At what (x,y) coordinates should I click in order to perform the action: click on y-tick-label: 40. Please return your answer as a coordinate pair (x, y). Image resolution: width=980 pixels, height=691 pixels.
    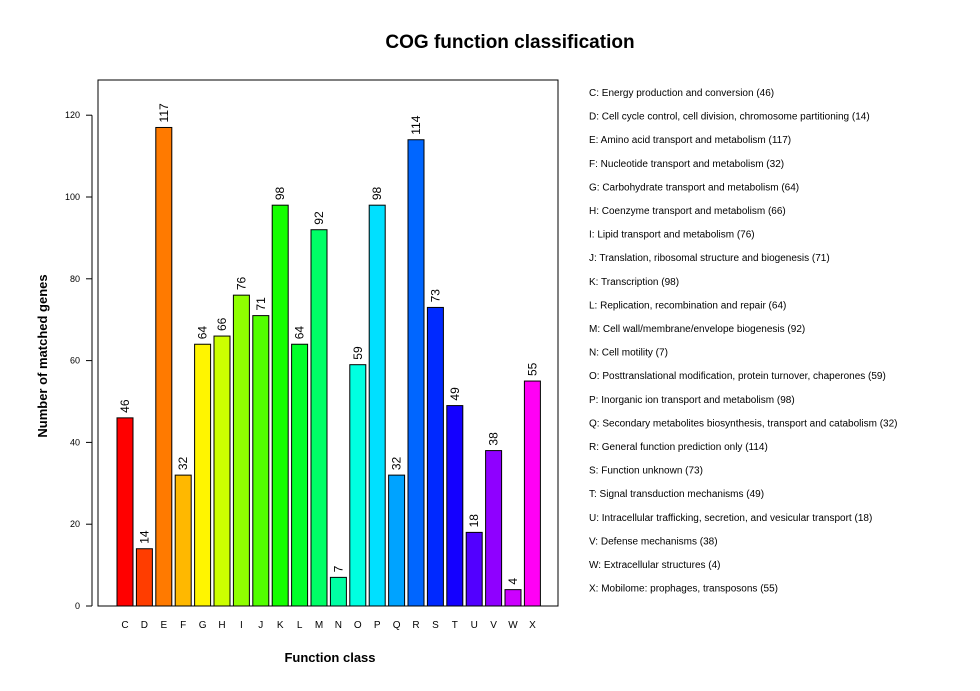
    Looking at the image, I should click on (75, 442).